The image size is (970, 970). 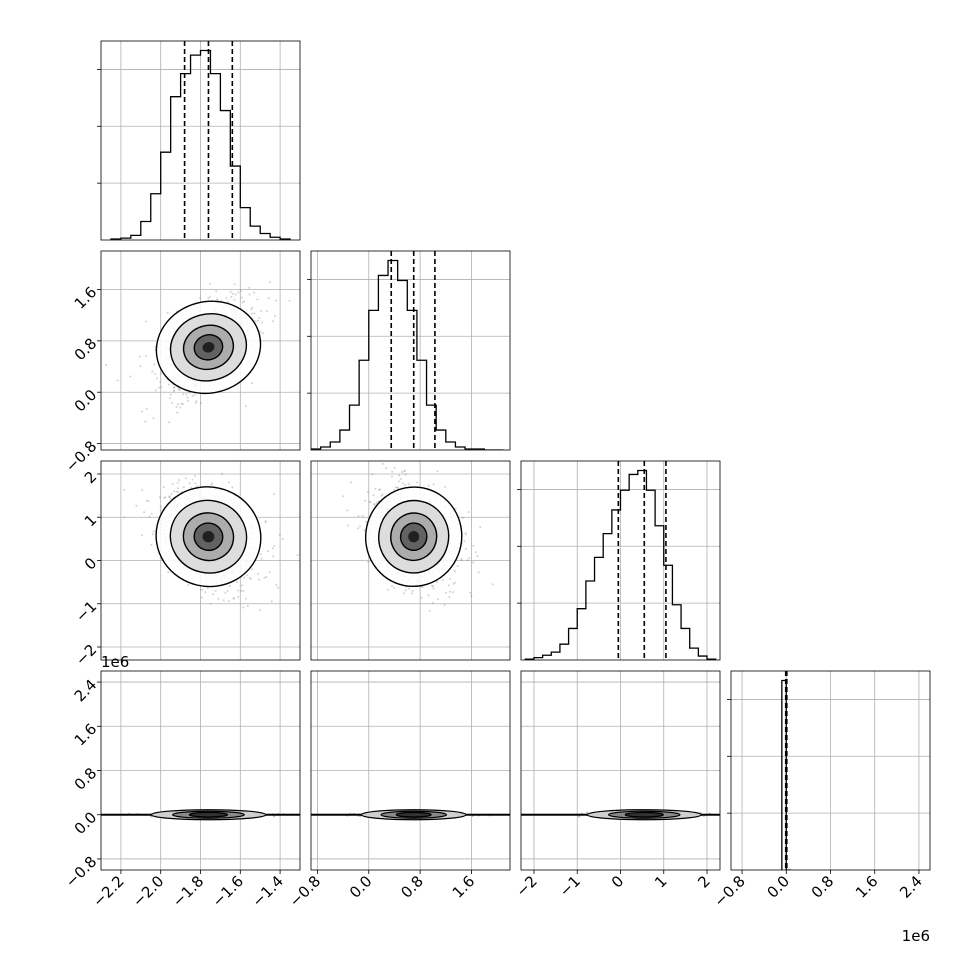 What do you see at coordinates (703, 881) in the screenshot?
I see `xtick-label-2-4: 2` at bounding box center [703, 881].